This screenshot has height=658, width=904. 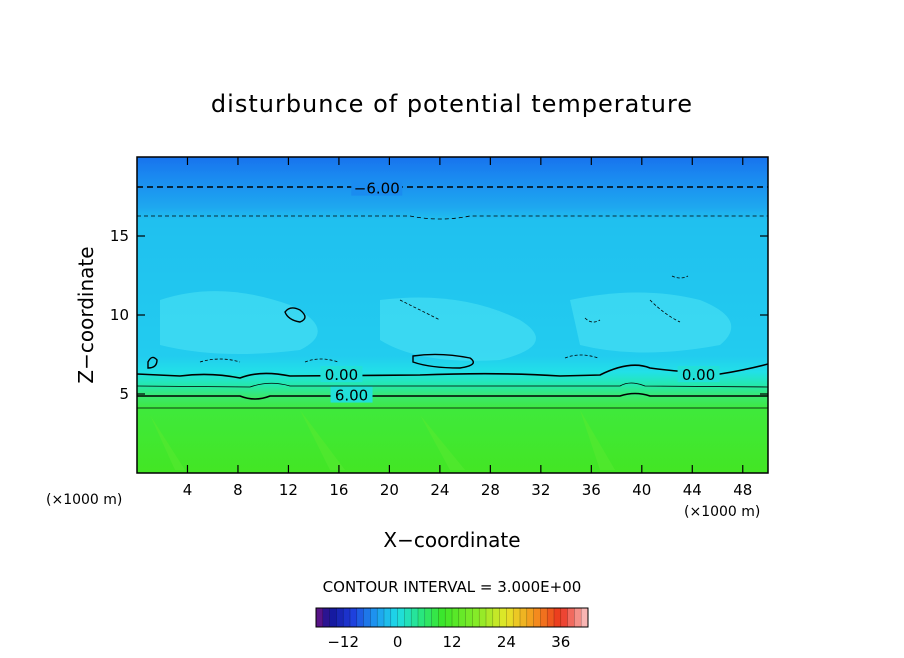 I want to click on x-tick-label: 4, so click(x=188, y=490).